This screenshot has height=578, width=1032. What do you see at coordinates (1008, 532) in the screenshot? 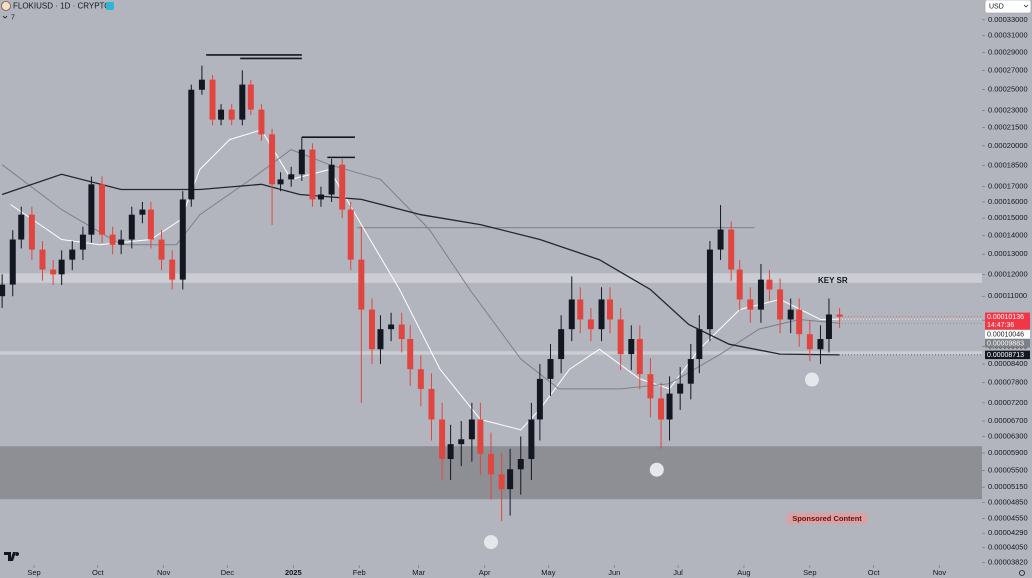
I see `y-tick-label: 0.00004290` at bounding box center [1008, 532].